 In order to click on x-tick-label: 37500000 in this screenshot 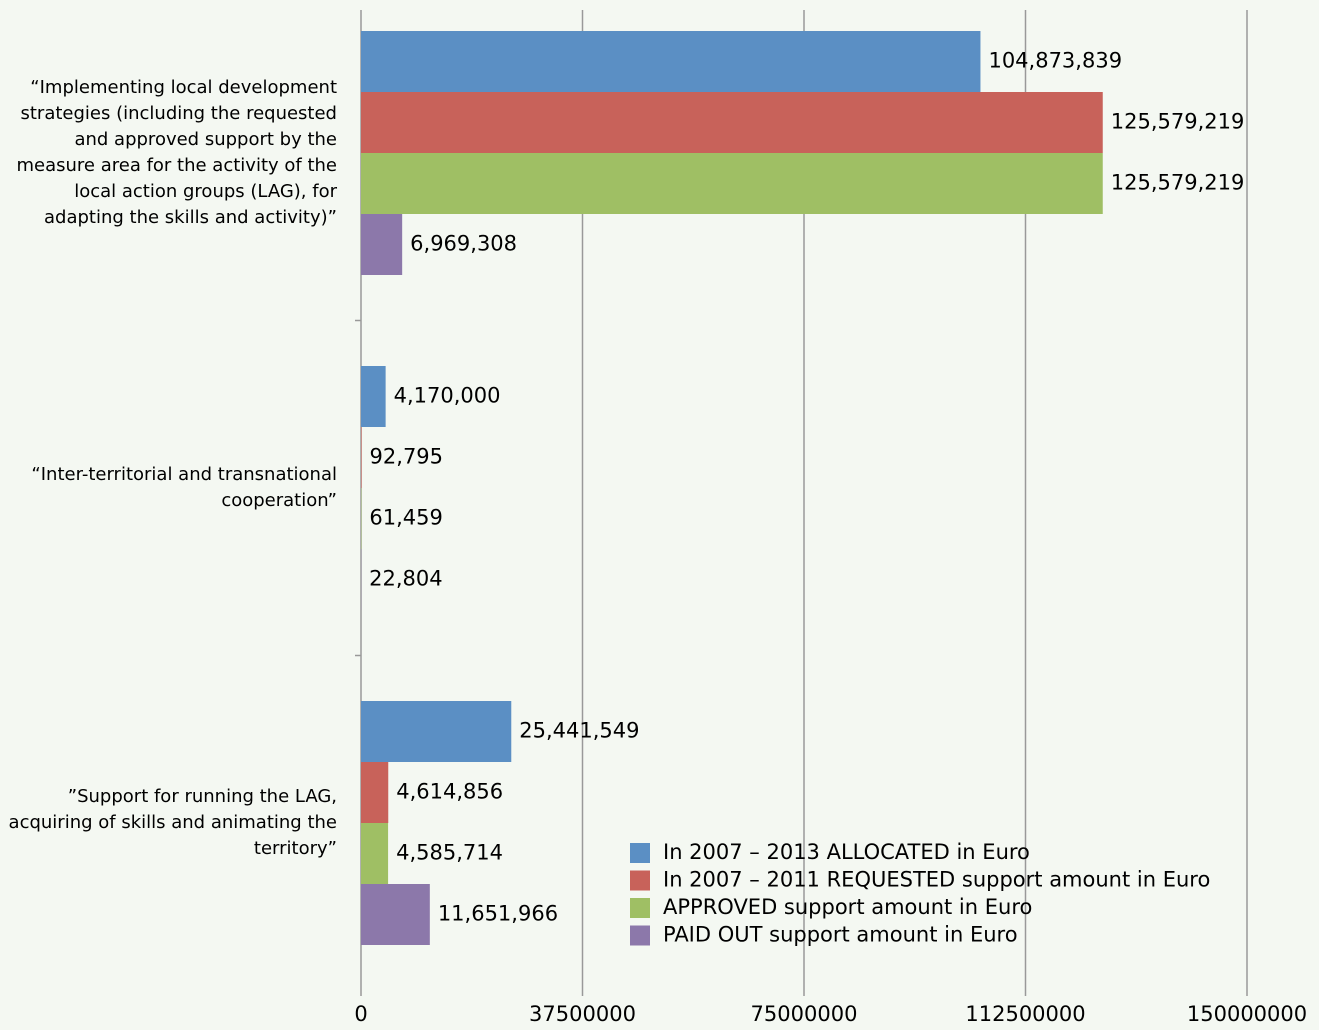, I will do `click(582, 1014)`.